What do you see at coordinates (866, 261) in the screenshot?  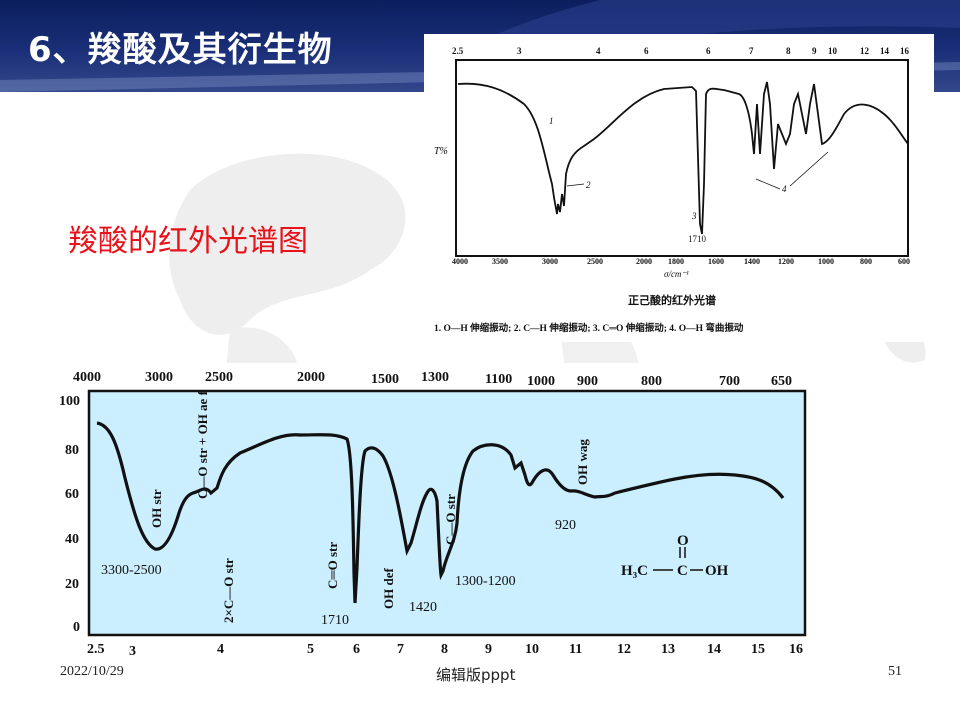 I see `top-wavenumber-tick: 800` at bounding box center [866, 261].